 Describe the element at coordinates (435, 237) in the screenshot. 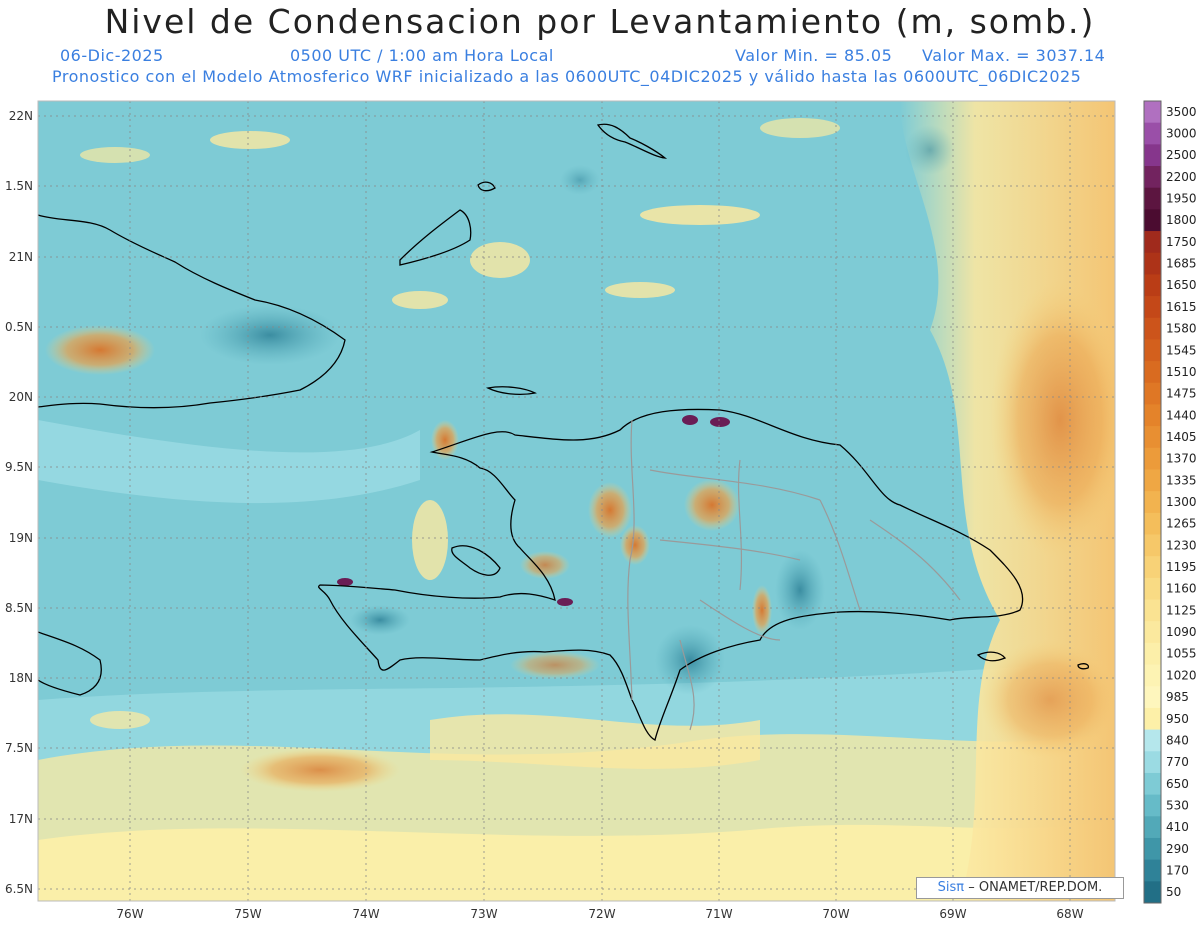

I see `coast-inagua` at that location.